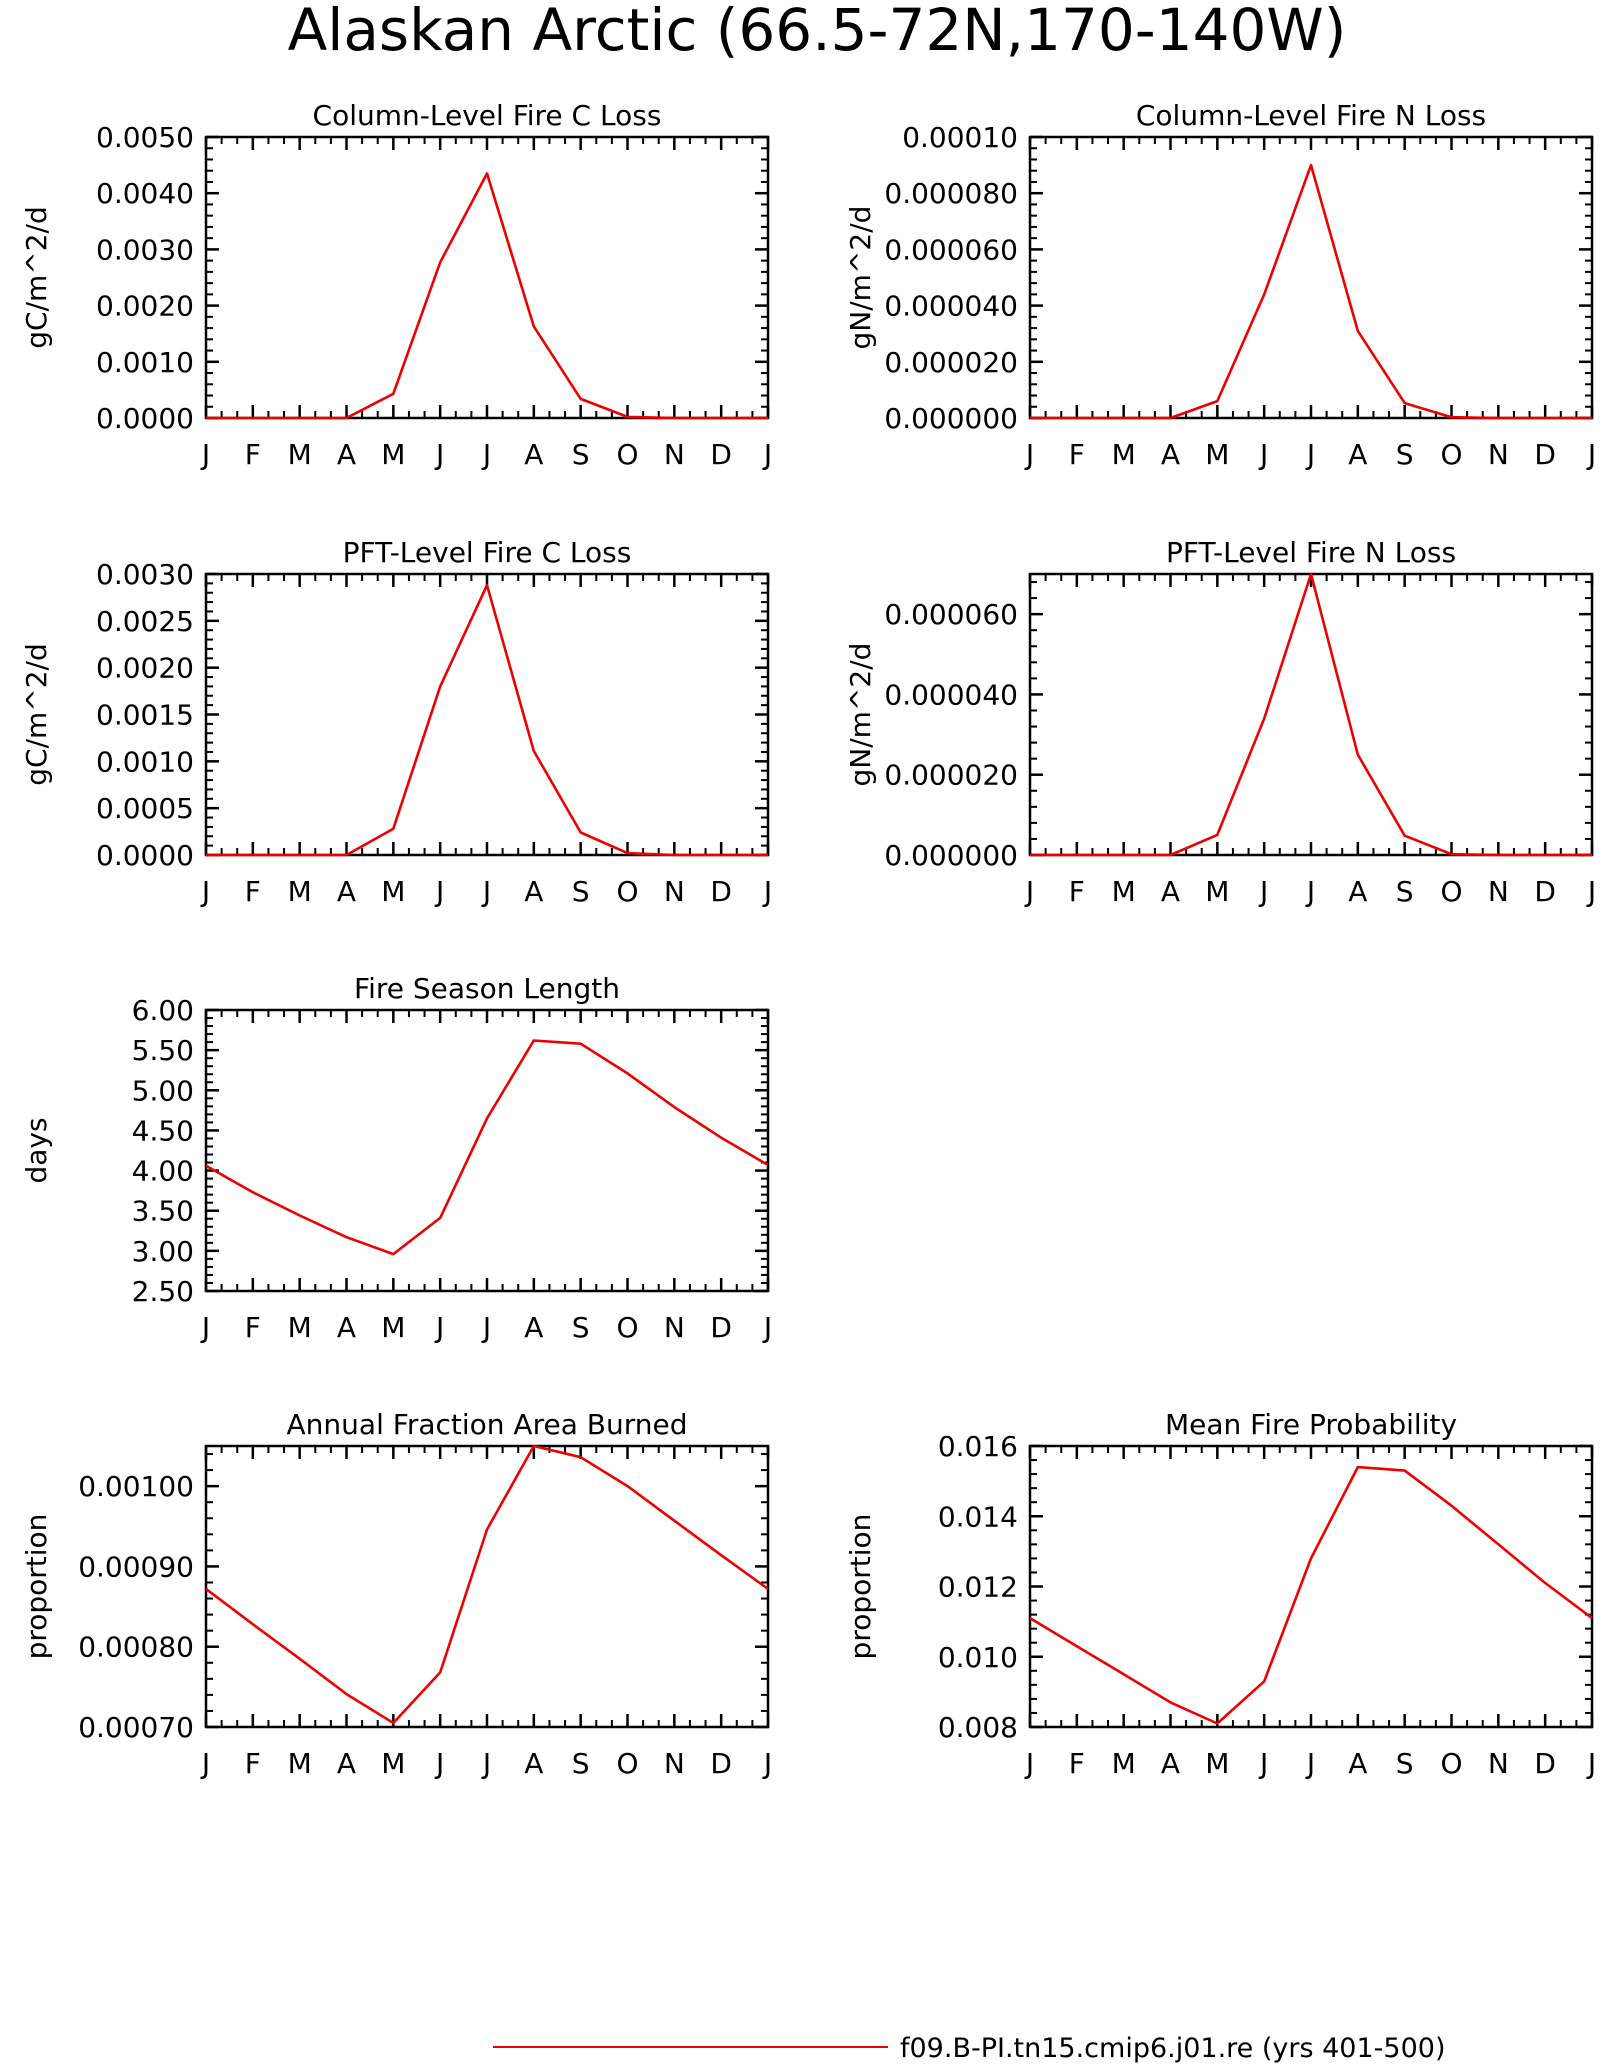 This screenshot has width=1609, height=2064. Describe the element at coordinates (978, 1446) in the screenshot. I see `y-tick-label: 0.016` at that location.